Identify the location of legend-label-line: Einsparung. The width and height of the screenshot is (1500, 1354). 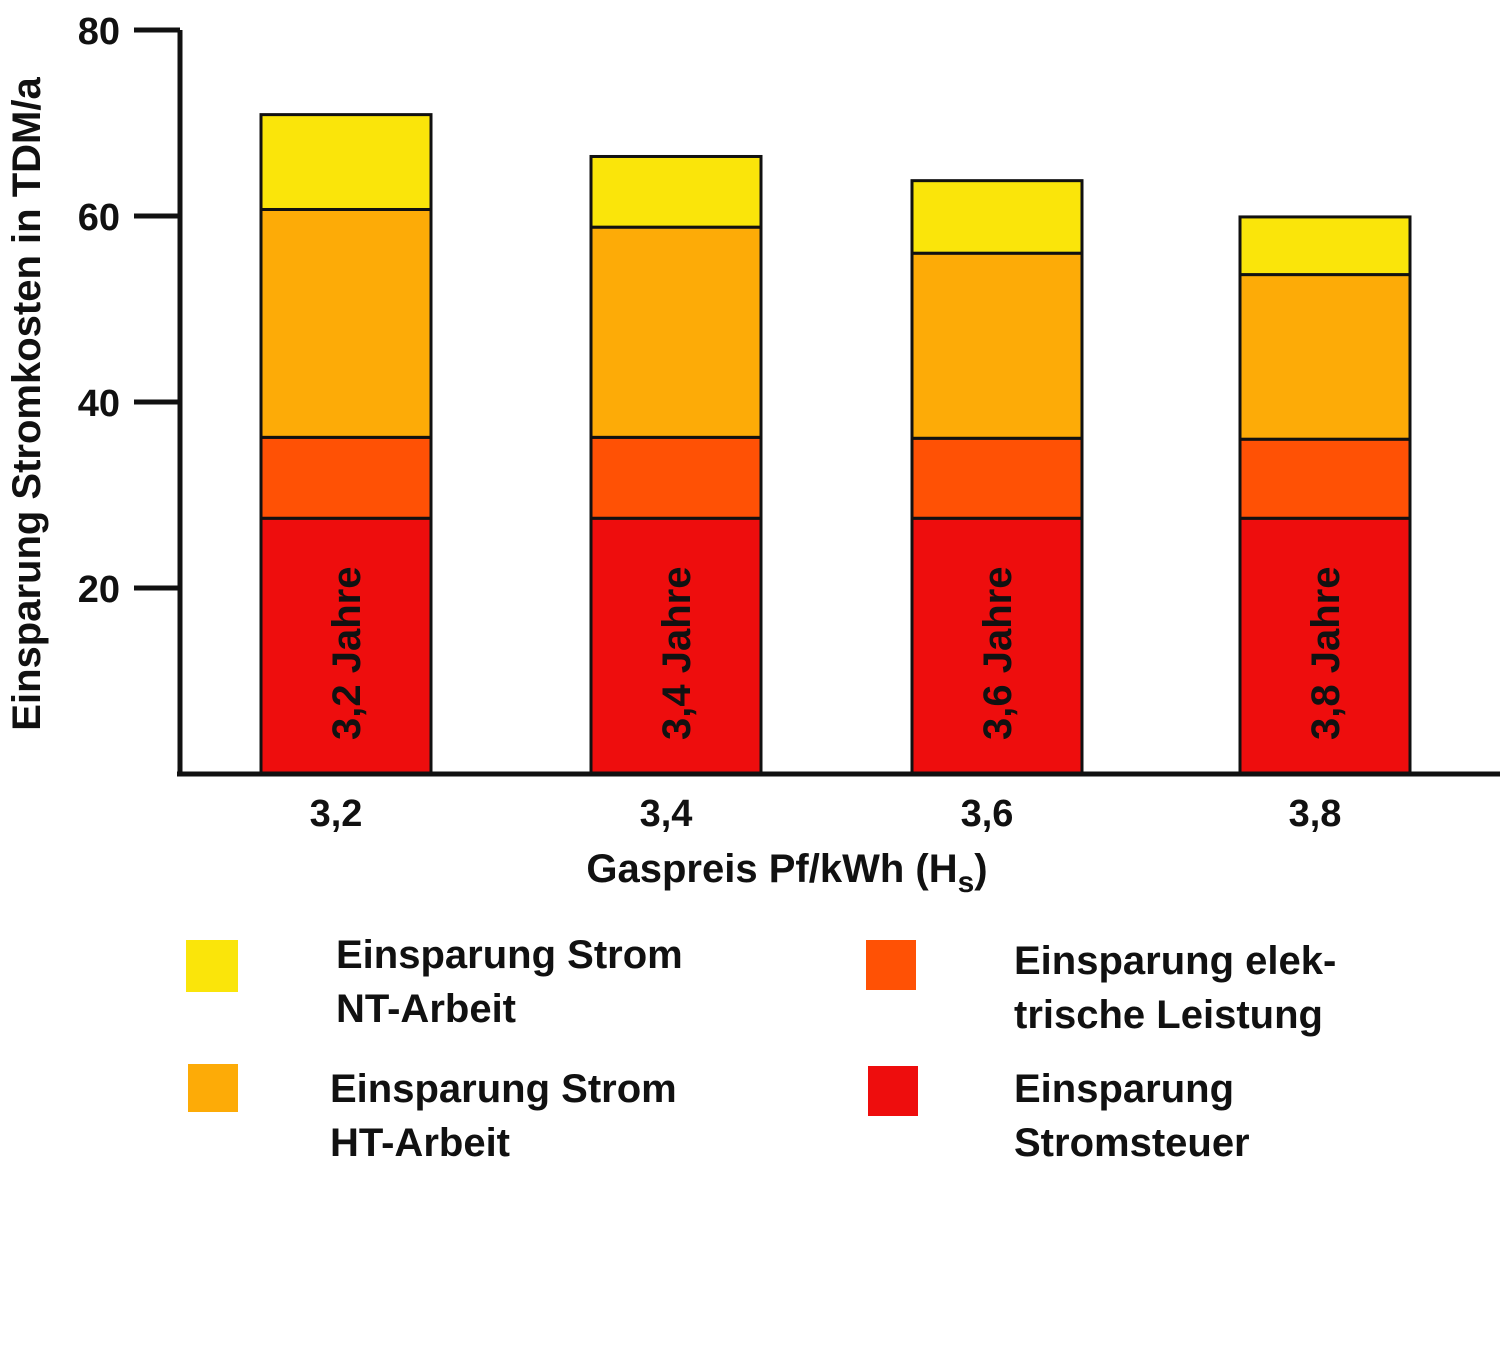
(1124, 1089).